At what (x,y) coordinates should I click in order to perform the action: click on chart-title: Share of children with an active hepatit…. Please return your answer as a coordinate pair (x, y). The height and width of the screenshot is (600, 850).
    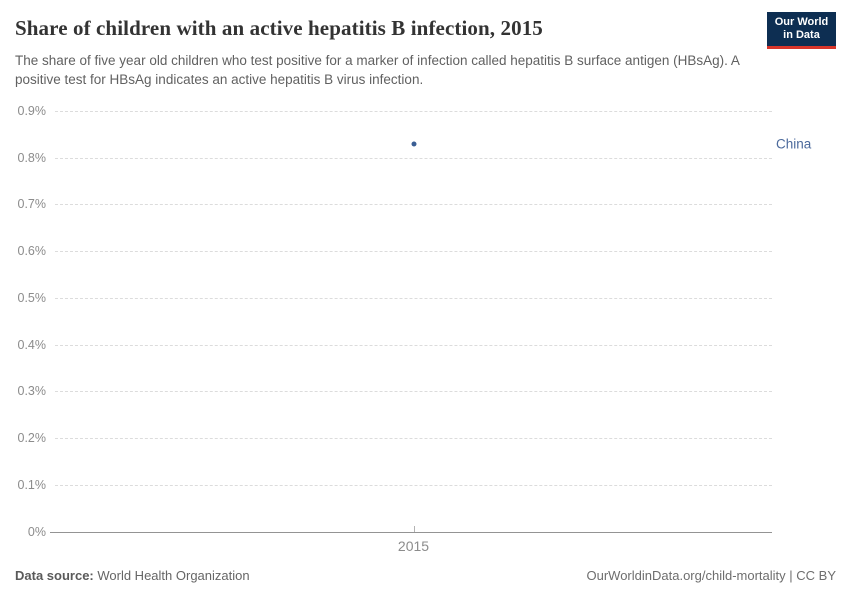
    Looking at the image, I should click on (279, 28).